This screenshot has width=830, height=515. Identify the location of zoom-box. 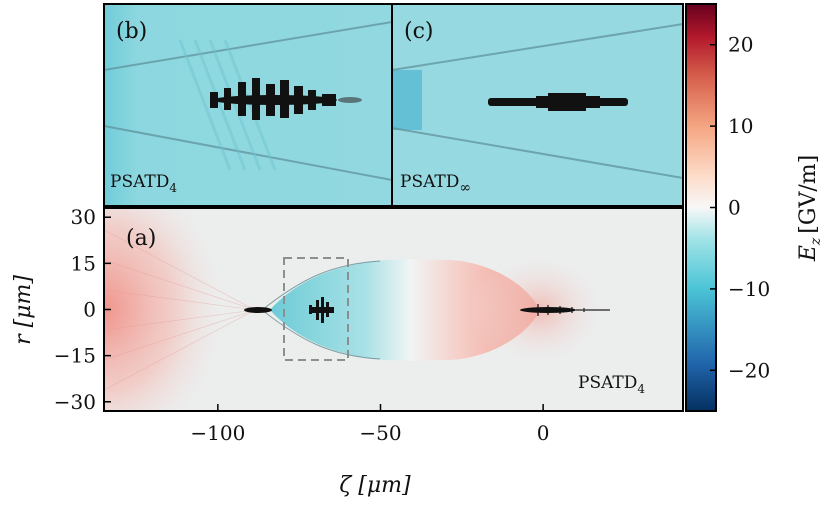
(316, 309).